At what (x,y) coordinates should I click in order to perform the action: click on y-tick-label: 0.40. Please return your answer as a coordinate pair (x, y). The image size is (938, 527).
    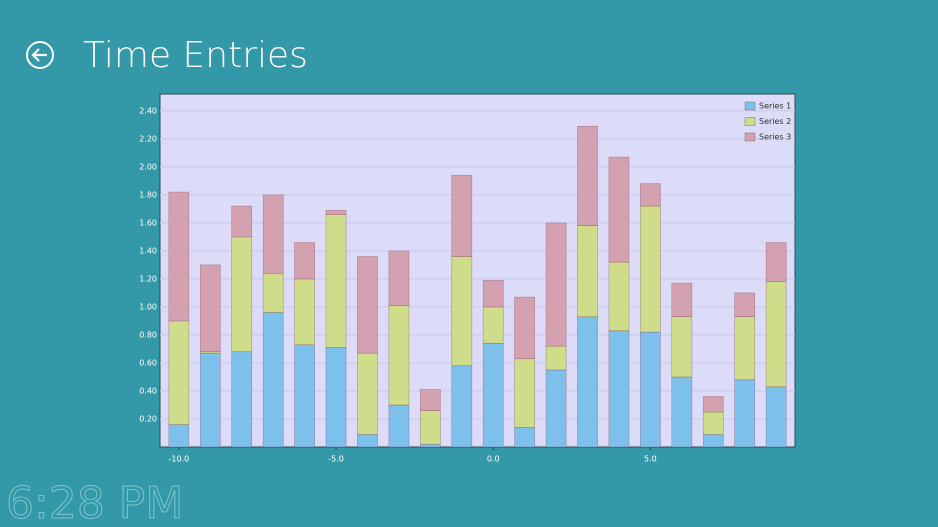
    Looking at the image, I should click on (148, 390).